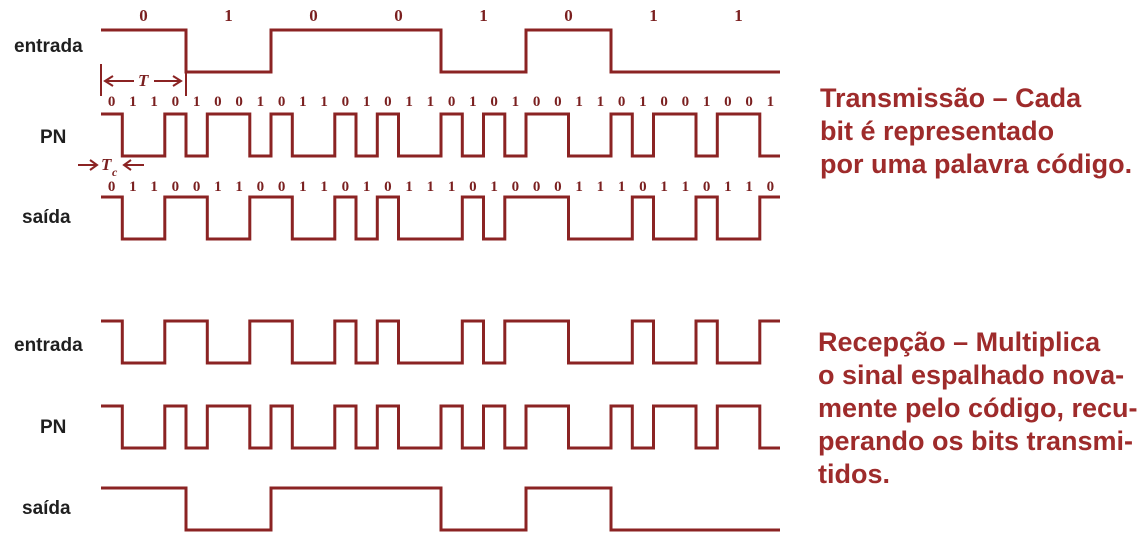 The image size is (1142, 553). Describe the element at coordinates (440, 135) in the screenshot. I see `tx-pn-waveform` at that location.